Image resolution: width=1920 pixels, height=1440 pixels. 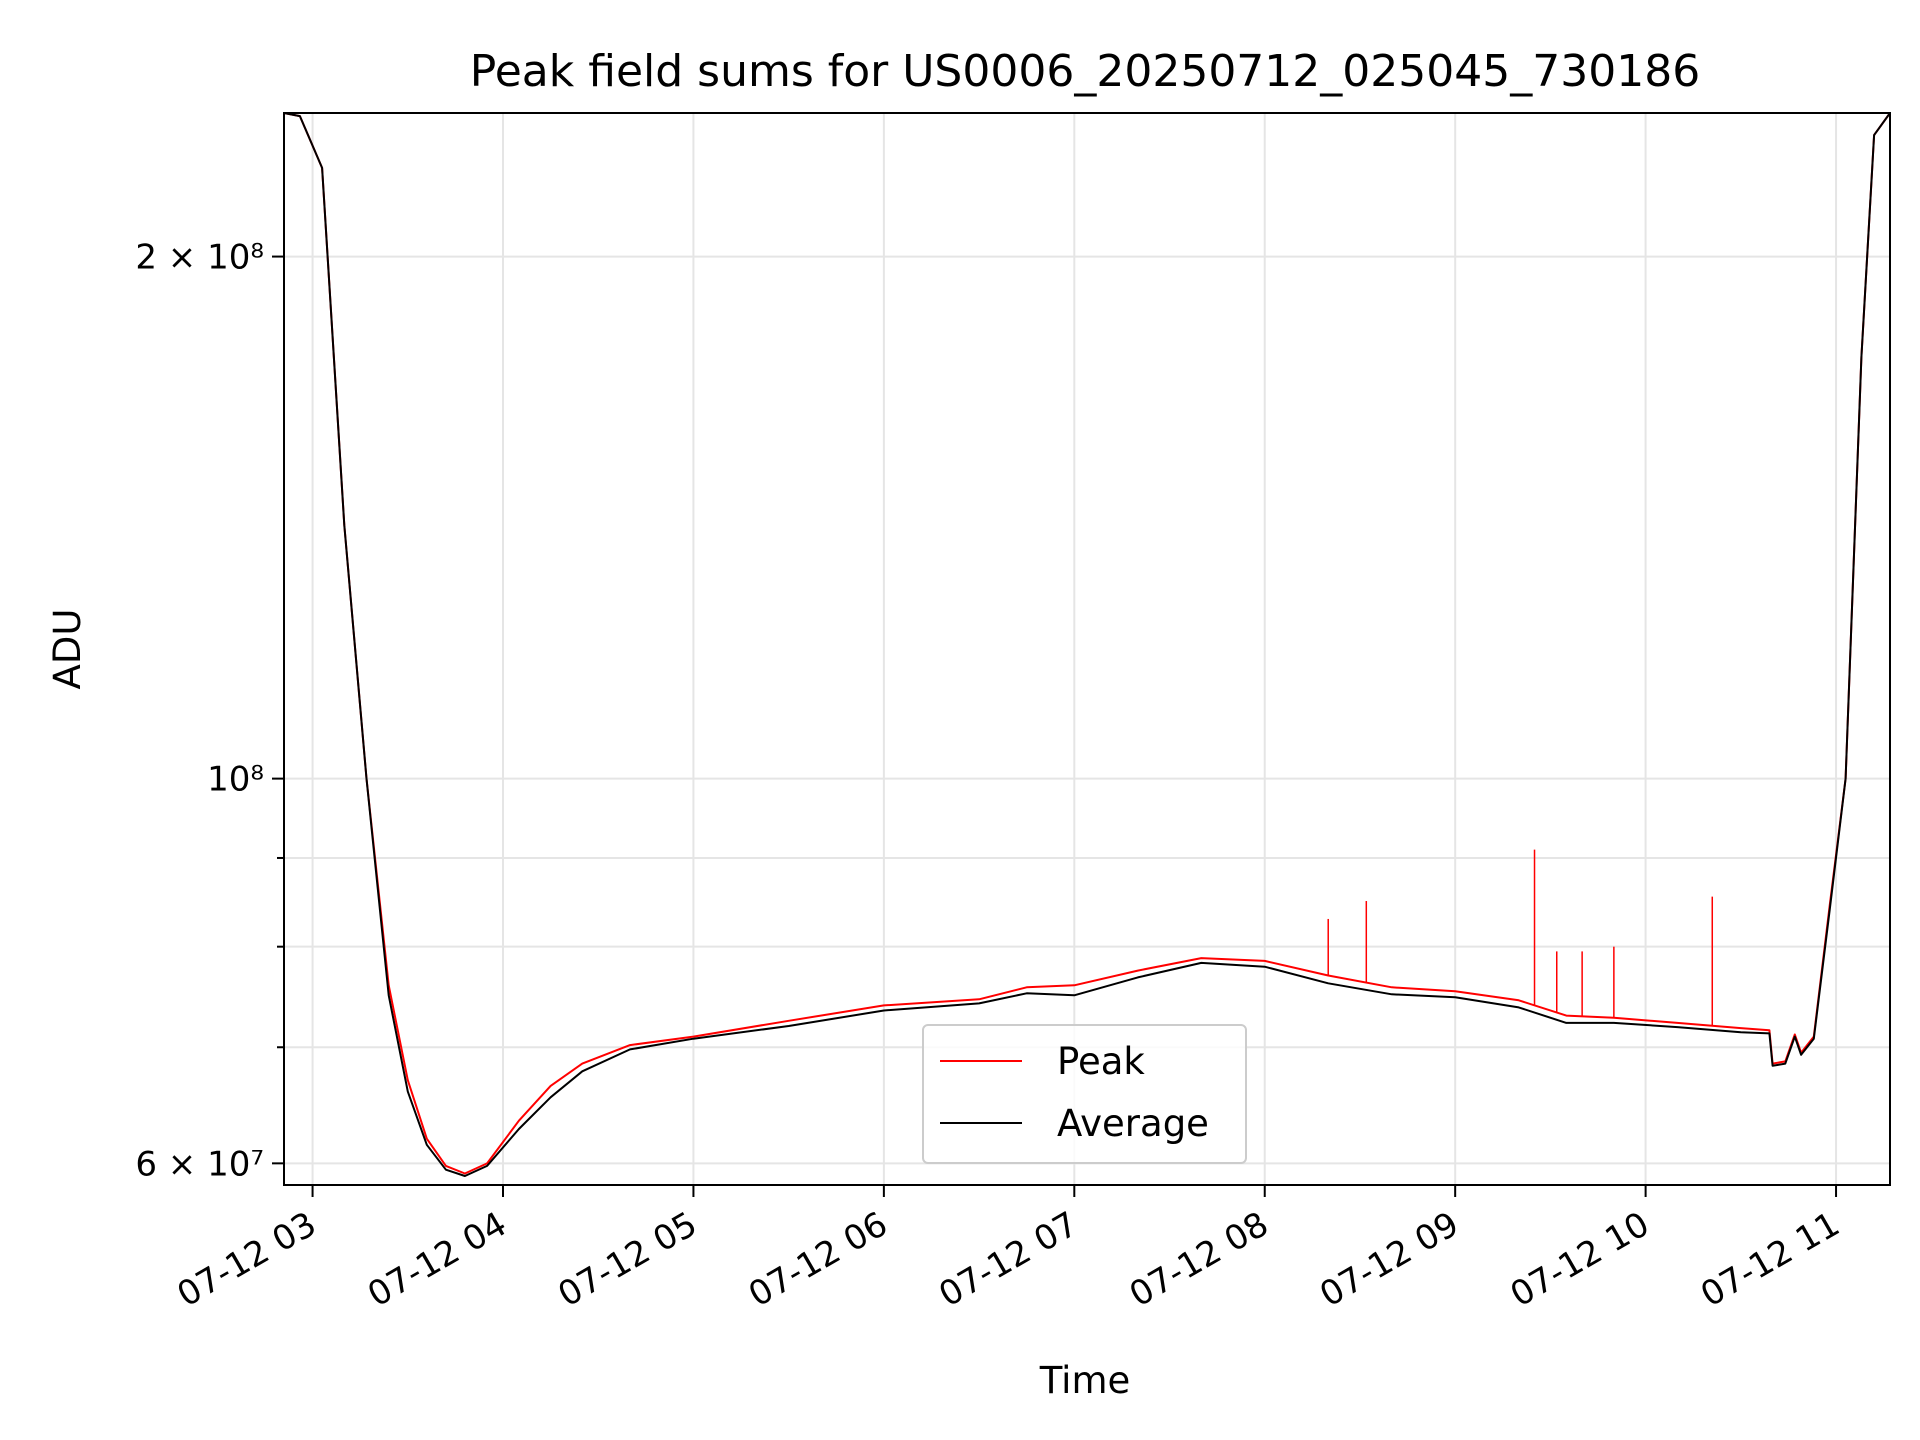 What do you see at coordinates (199, 258) in the screenshot?
I see `y-tick-label: 2 × 10⁸` at bounding box center [199, 258].